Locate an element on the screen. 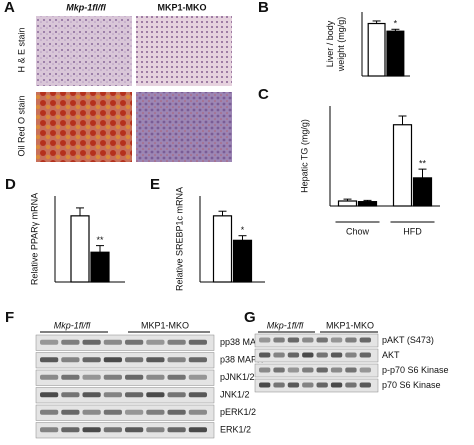 This screenshot has width=474, height=445. band-label: JNK1/2 is located at coordinates (235, 395).